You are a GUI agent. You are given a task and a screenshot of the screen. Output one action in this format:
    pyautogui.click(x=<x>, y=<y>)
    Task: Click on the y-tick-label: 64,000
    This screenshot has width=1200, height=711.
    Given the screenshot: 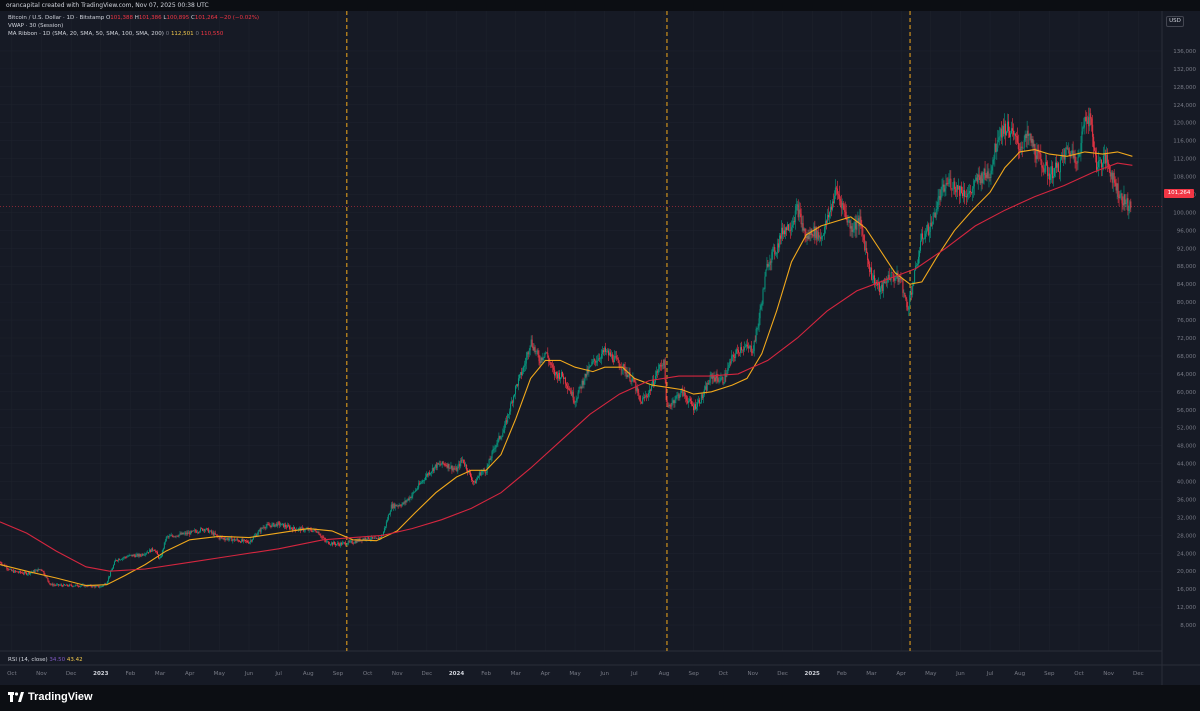 What is the action you would take?
    pyautogui.click(x=1187, y=375)
    